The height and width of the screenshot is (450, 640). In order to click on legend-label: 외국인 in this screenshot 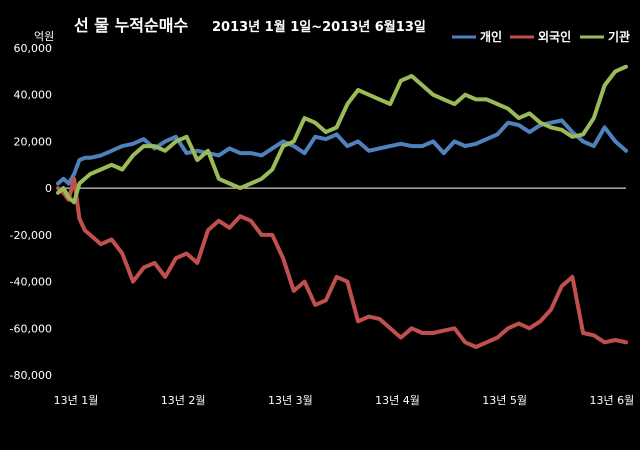, I will do `click(554, 36)`.